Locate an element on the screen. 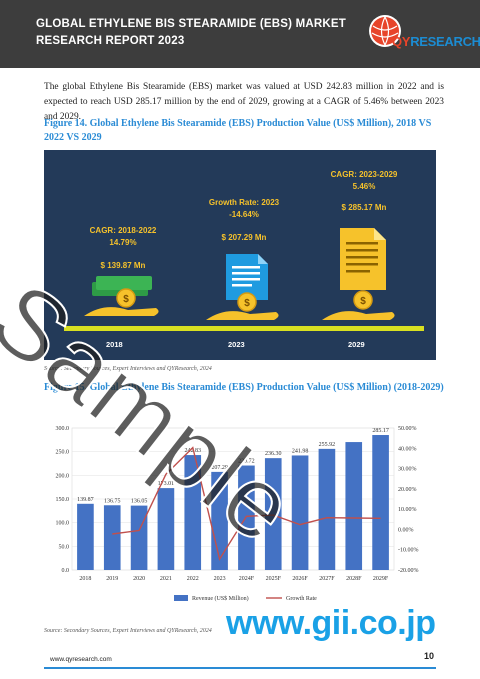  mid-growth-label: Growth Rate: 2023 is located at coordinates (244, 202).